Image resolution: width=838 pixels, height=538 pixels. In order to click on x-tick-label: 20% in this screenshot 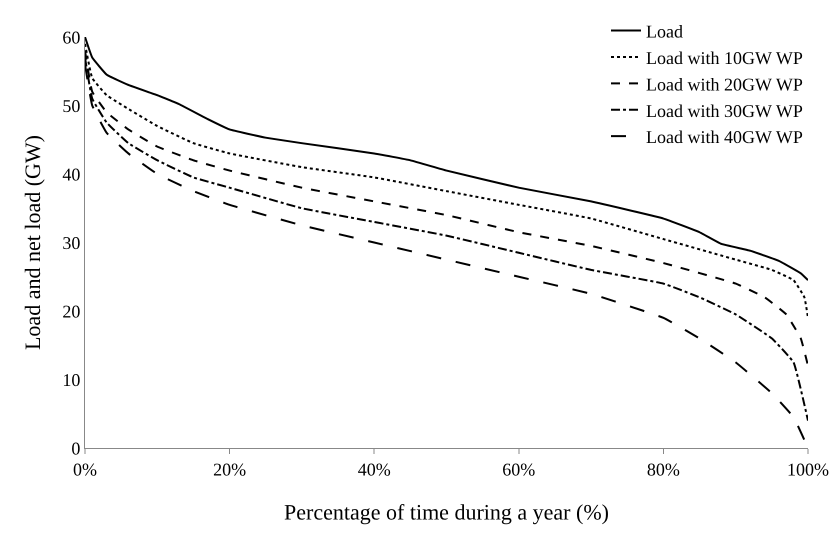, I will do `click(229, 470)`.